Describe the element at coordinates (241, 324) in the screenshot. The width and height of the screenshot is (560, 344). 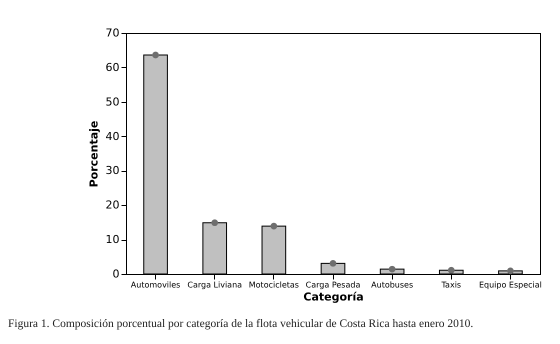
I see `text: Figura 1. Composición porcentual por categoría de la flota vehicular de Costa Rica hasta enero 2010.` at that location.